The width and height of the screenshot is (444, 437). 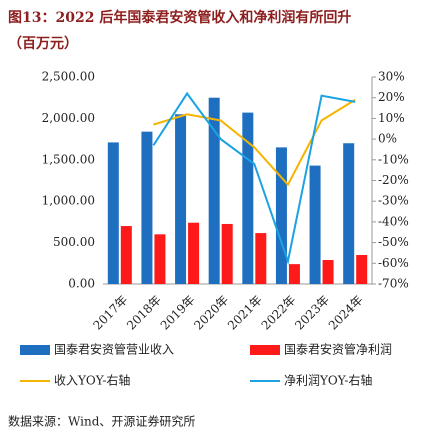 I want to click on y2-tick-label: -50%, so click(x=393, y=242).